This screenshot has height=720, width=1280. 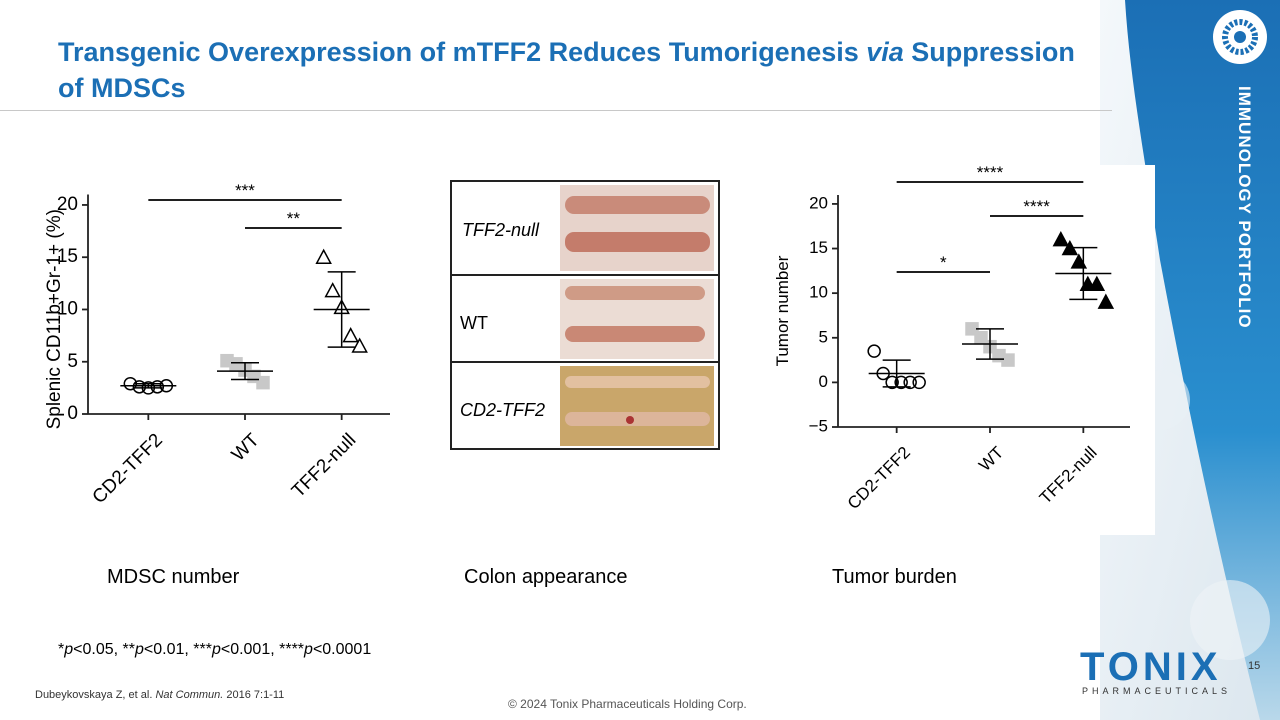 What do you see at coordinates (556, 110) in the screenshot?
I see `title-rule` at bounding box center [556, 110].